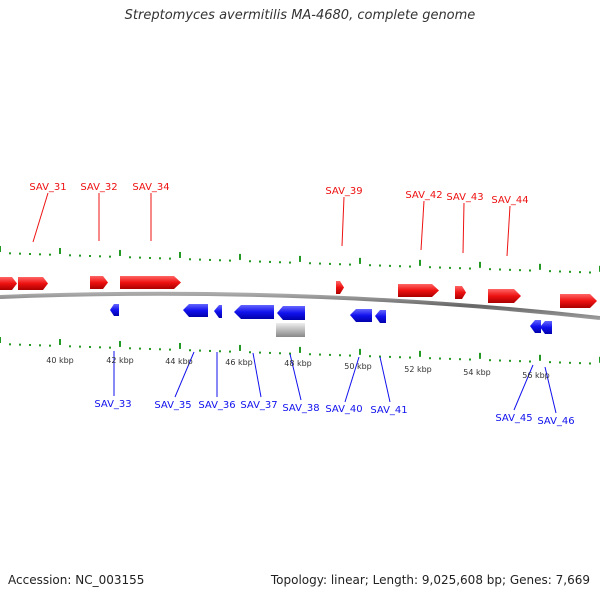 The image size is (600, 600). Describe the element at coordinates (258, 405) in the screenshot. I see `gene-label: SAV_37` at that location.